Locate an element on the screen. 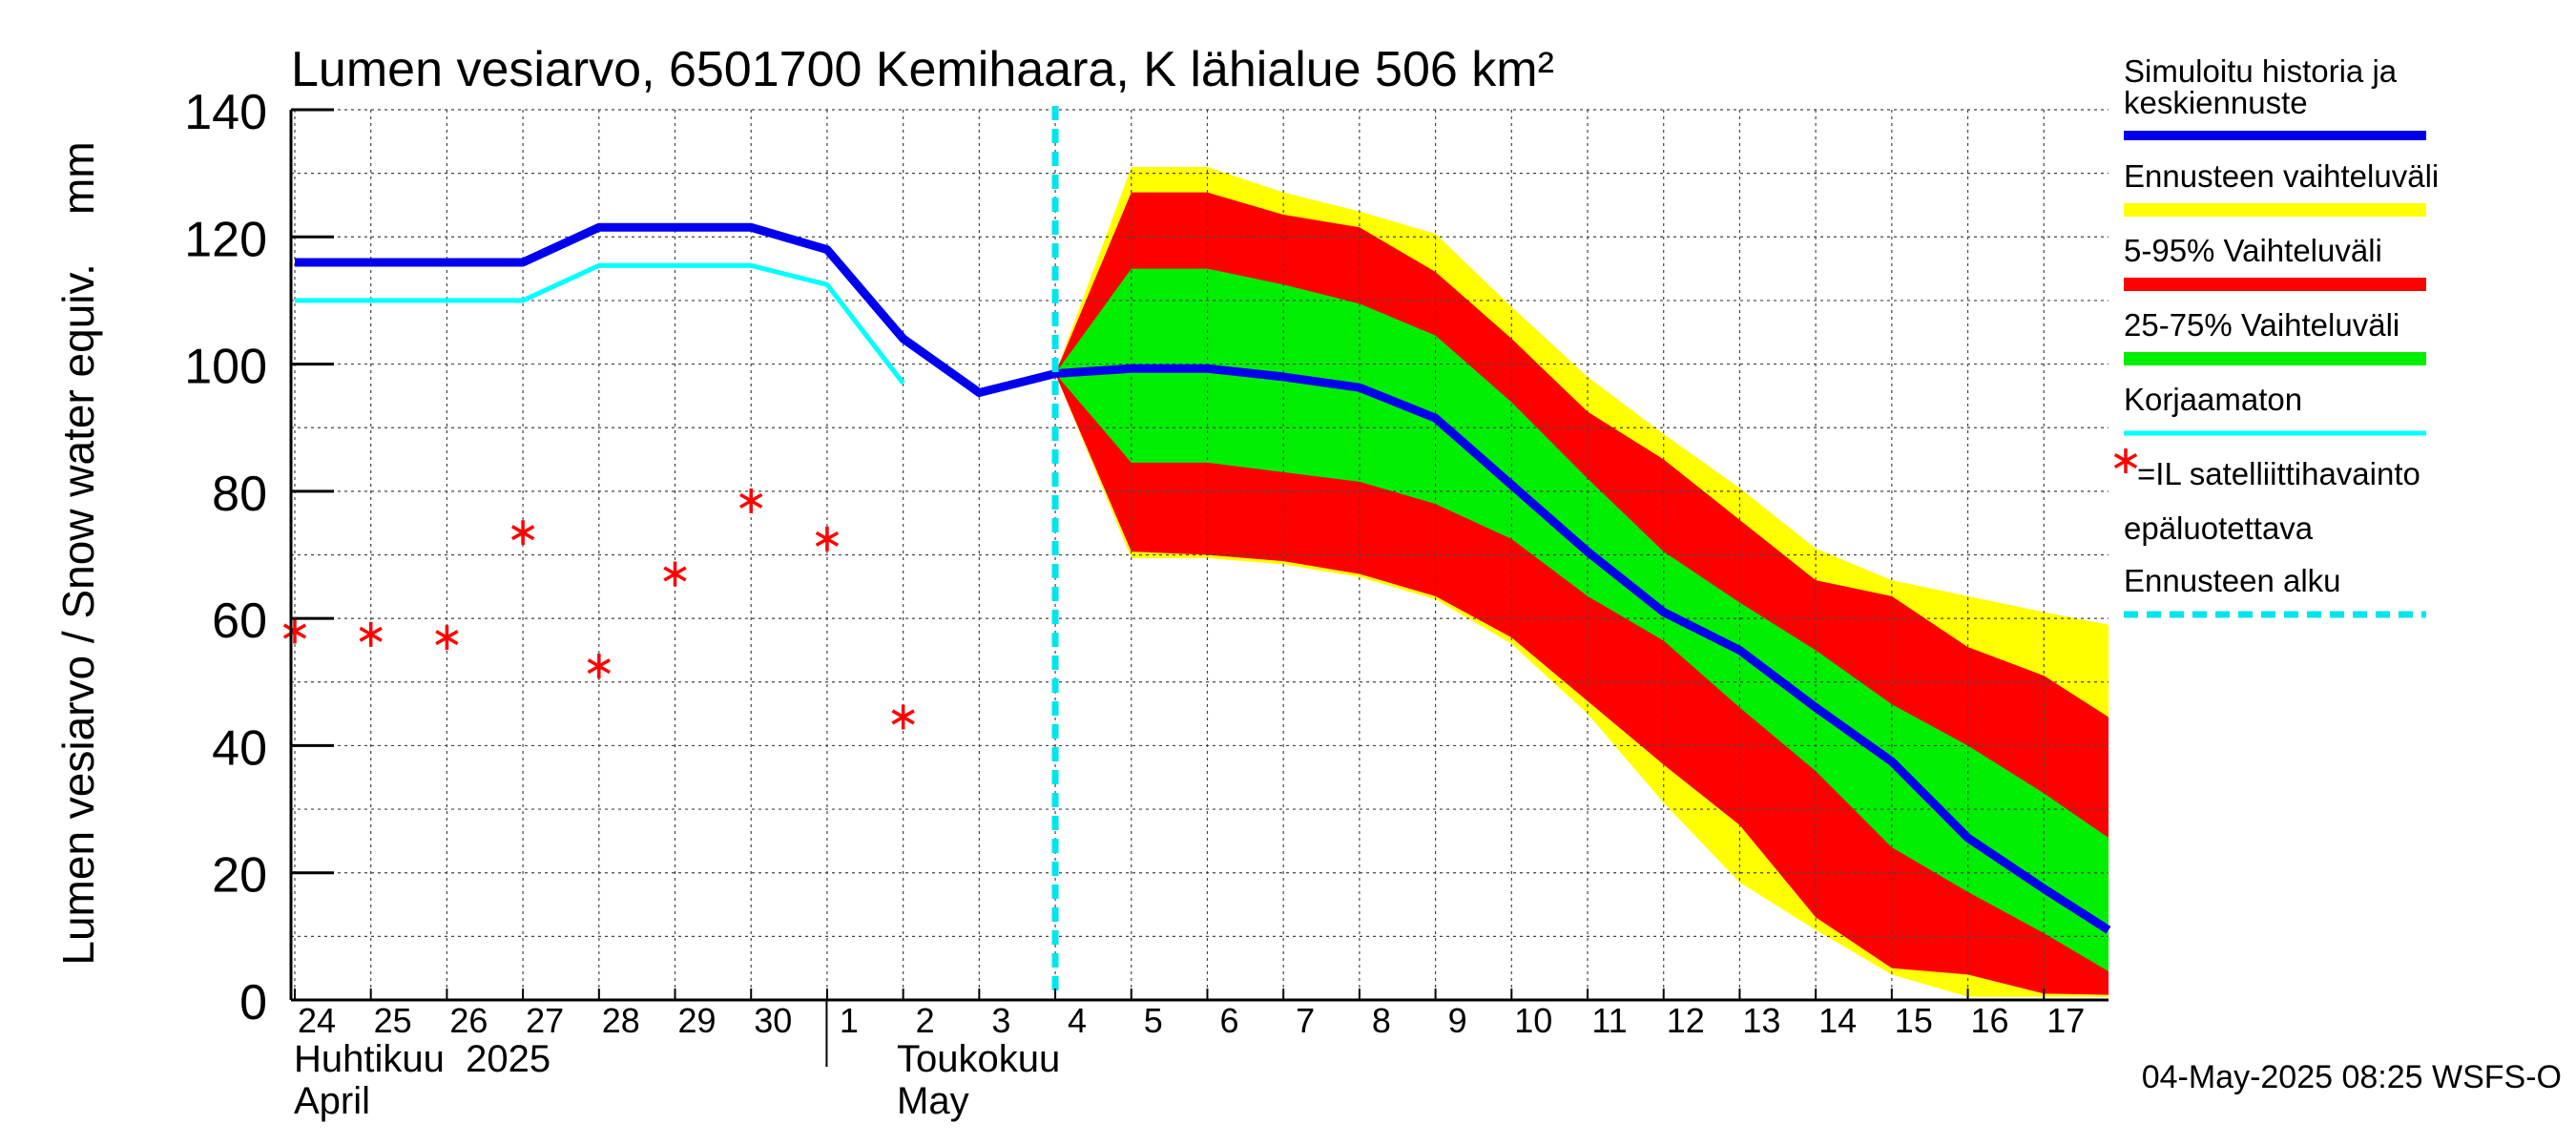 The image size is (2576, 1145). y-tick-label: 60 is located at coordinates (239, 621).